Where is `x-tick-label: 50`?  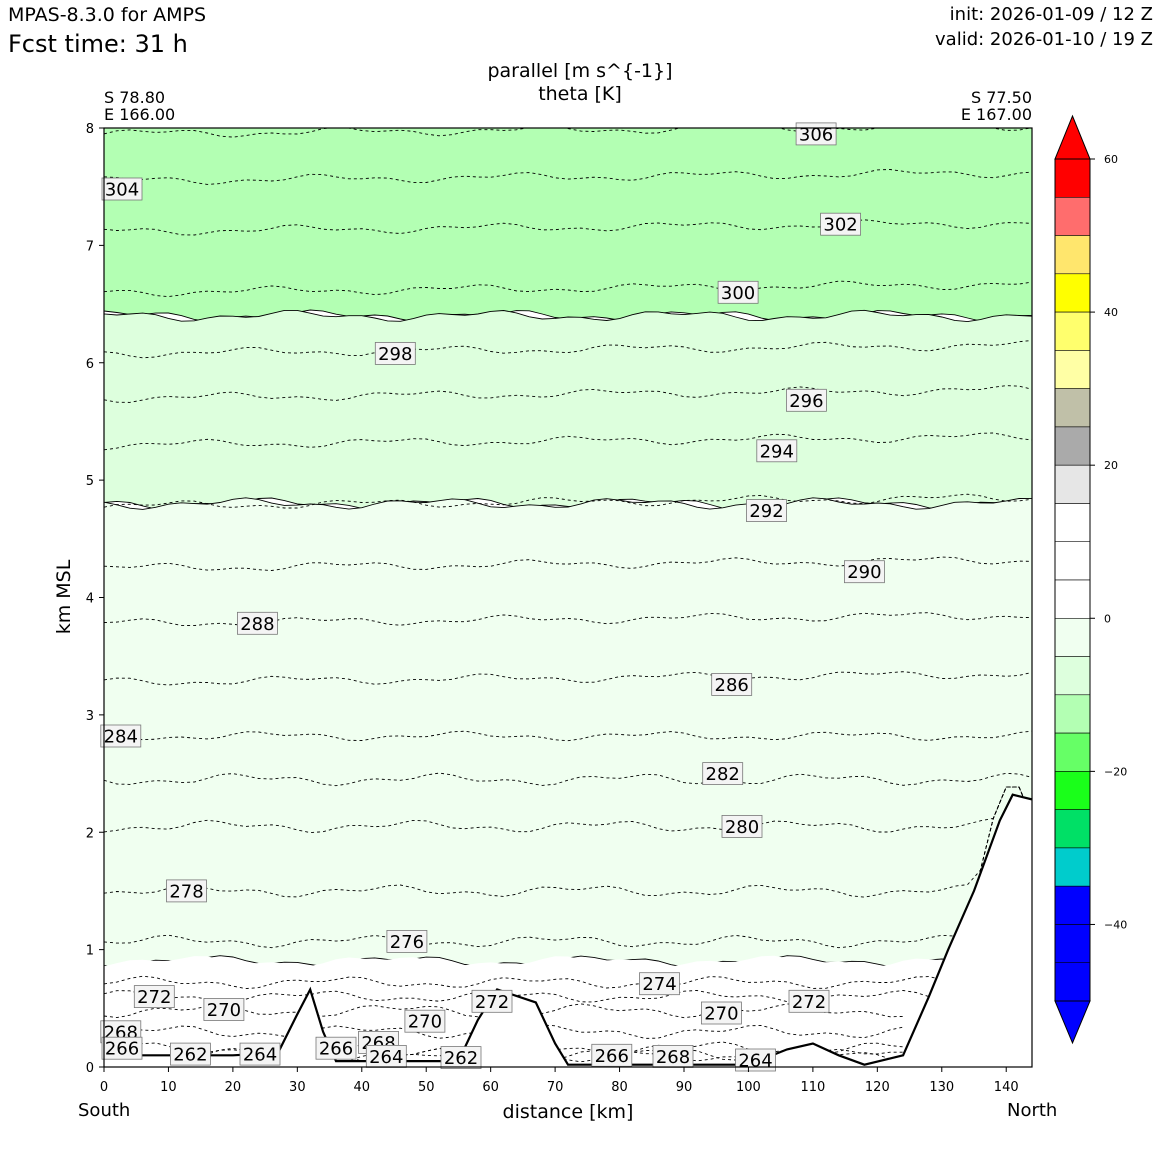 x-tick-label: 50 is located at coordinates (426, 1087).